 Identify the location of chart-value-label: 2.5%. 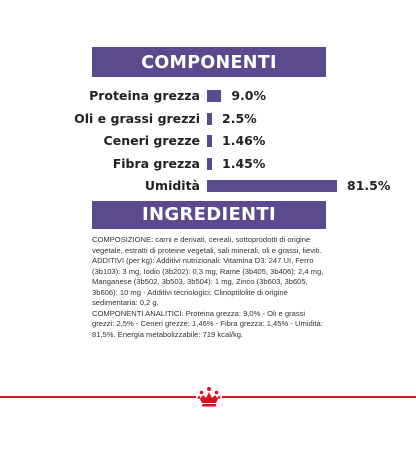
(239, 118).